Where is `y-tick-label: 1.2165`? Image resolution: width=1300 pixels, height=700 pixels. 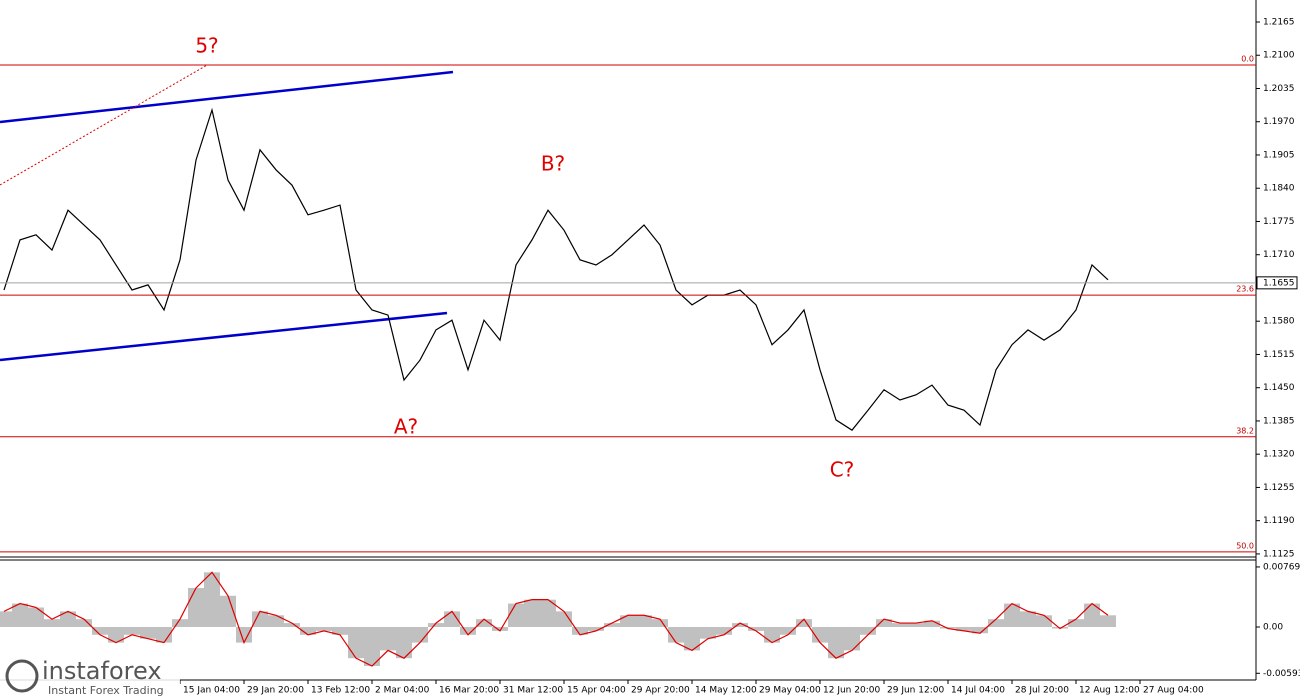 y-tick-label: 1.2165 is located at coordinates (1279, 22).